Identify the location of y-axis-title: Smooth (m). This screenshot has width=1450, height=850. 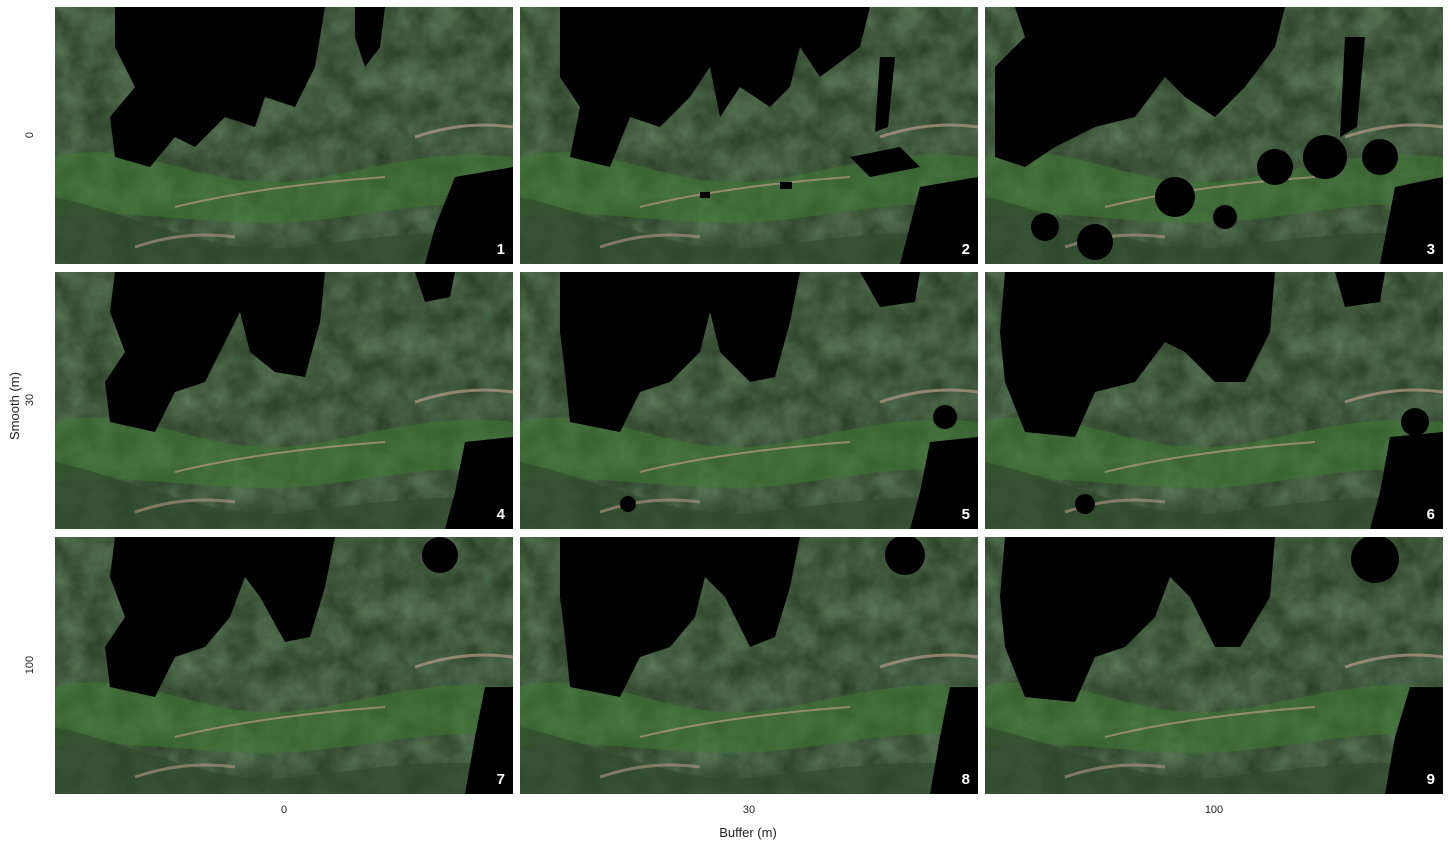
(14, 406).